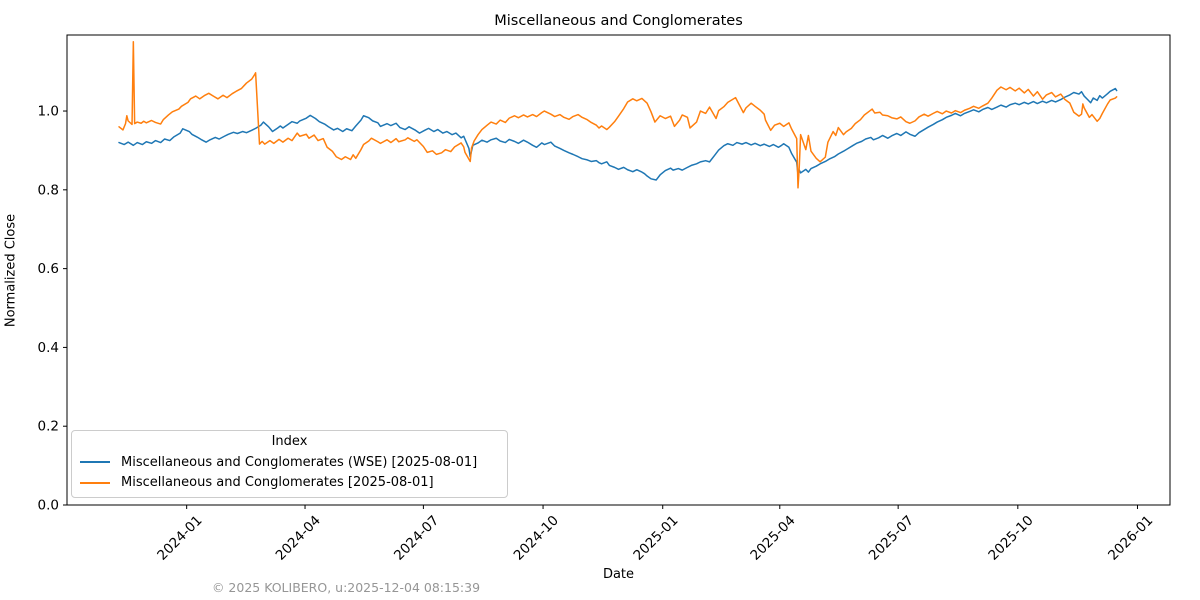 The height and width of the screenshot is (600, 1200). I want to click on y-tick-label: 0.2, so click(48, 427).